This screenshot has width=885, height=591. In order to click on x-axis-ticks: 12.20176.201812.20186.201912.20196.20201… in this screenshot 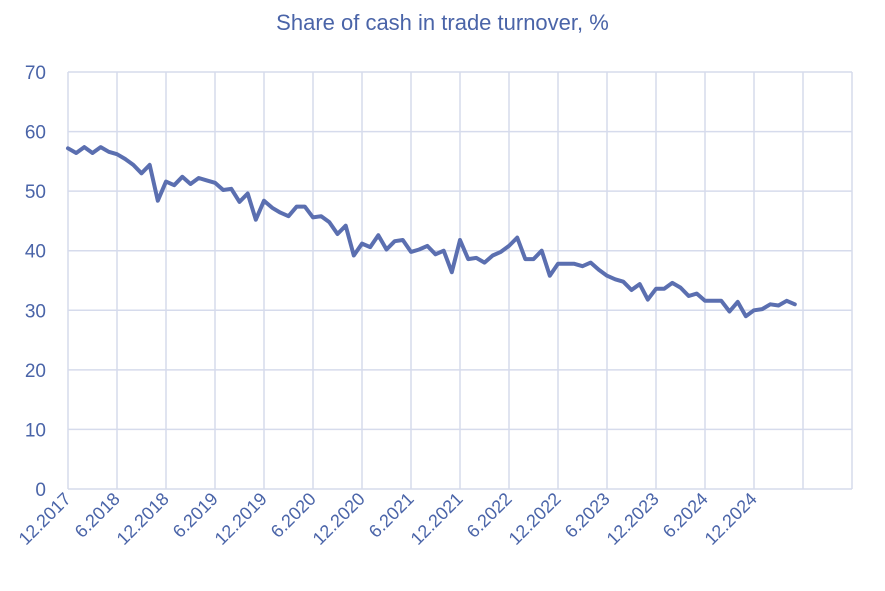, I will do `click(388, 519)`.